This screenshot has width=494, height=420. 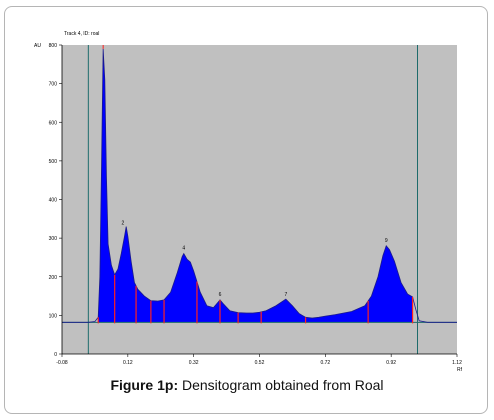 I want to click on y-tick-label-4: 400, so click(x=53, y=201).